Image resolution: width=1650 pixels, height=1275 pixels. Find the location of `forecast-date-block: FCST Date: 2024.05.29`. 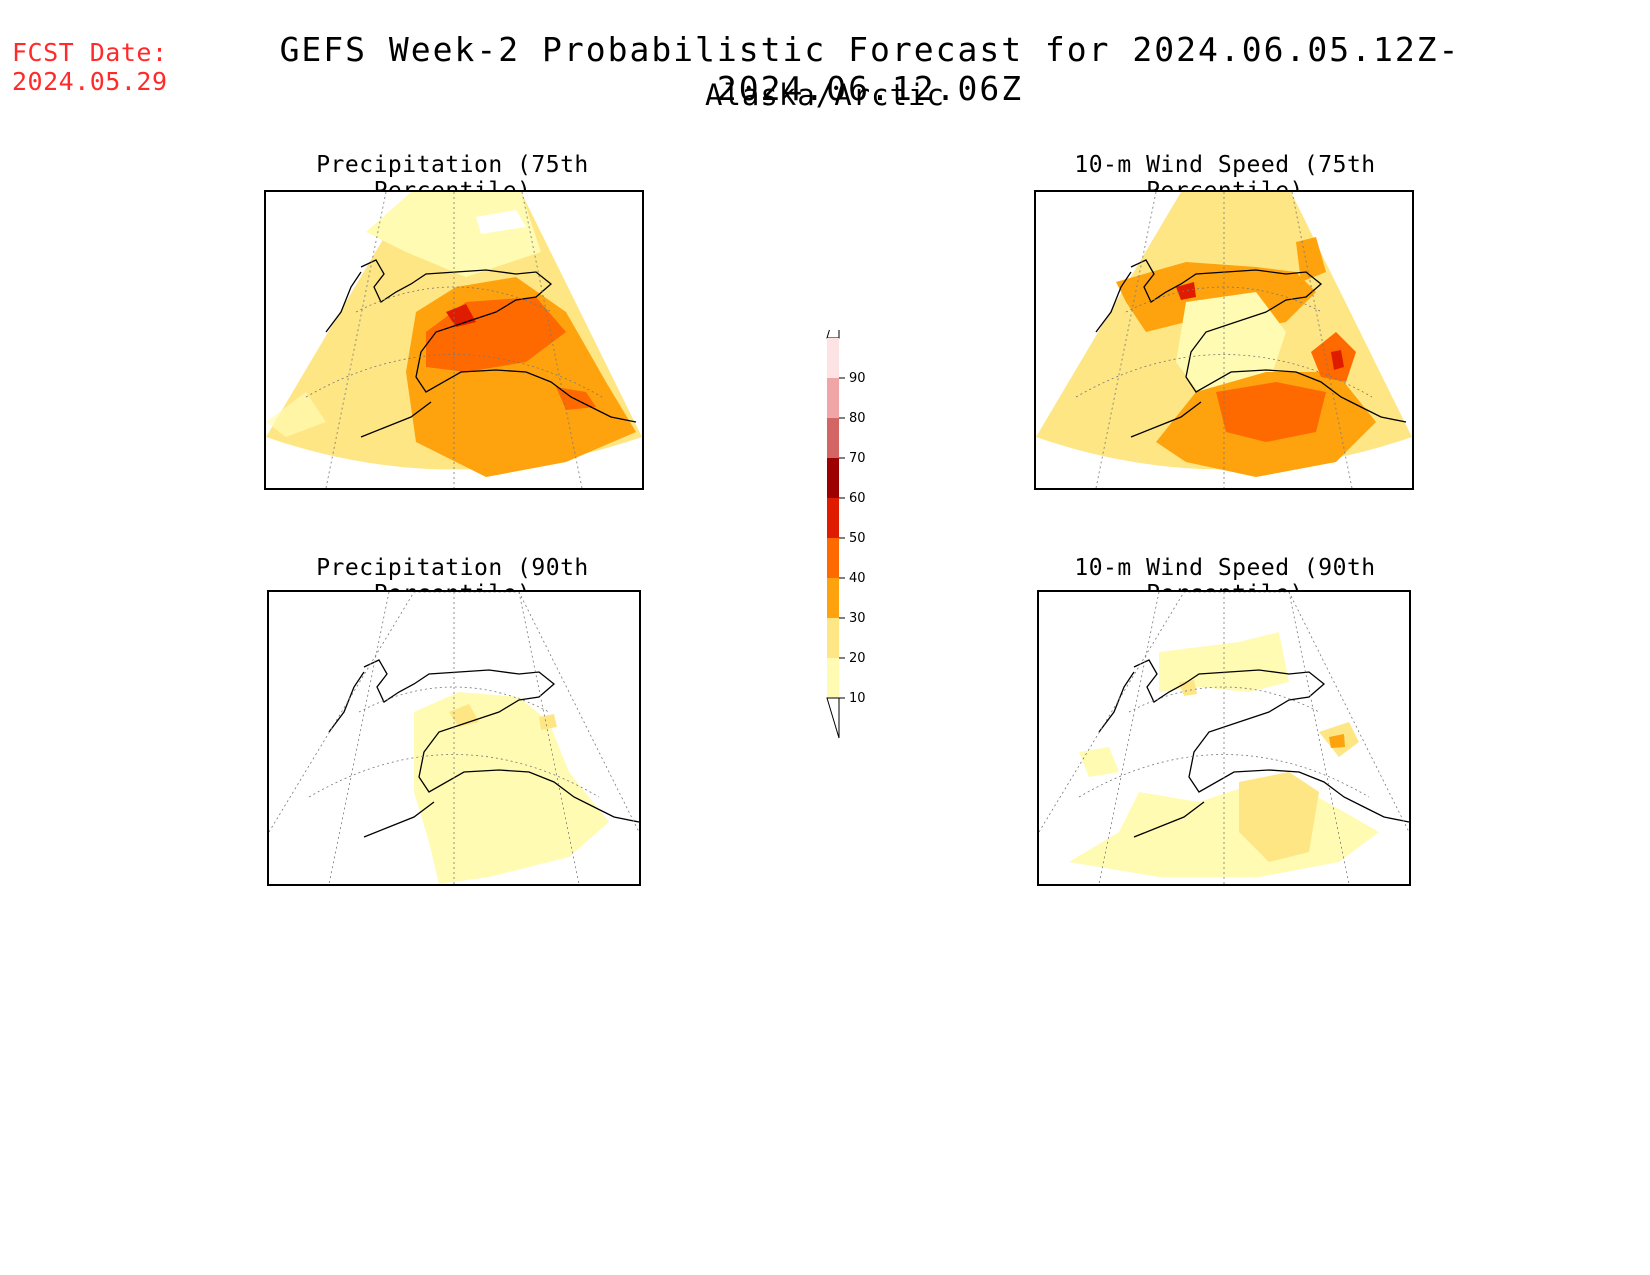

forecast-date-block: FCST Date: 2024.05.29 is located at coordinates (90, 67).